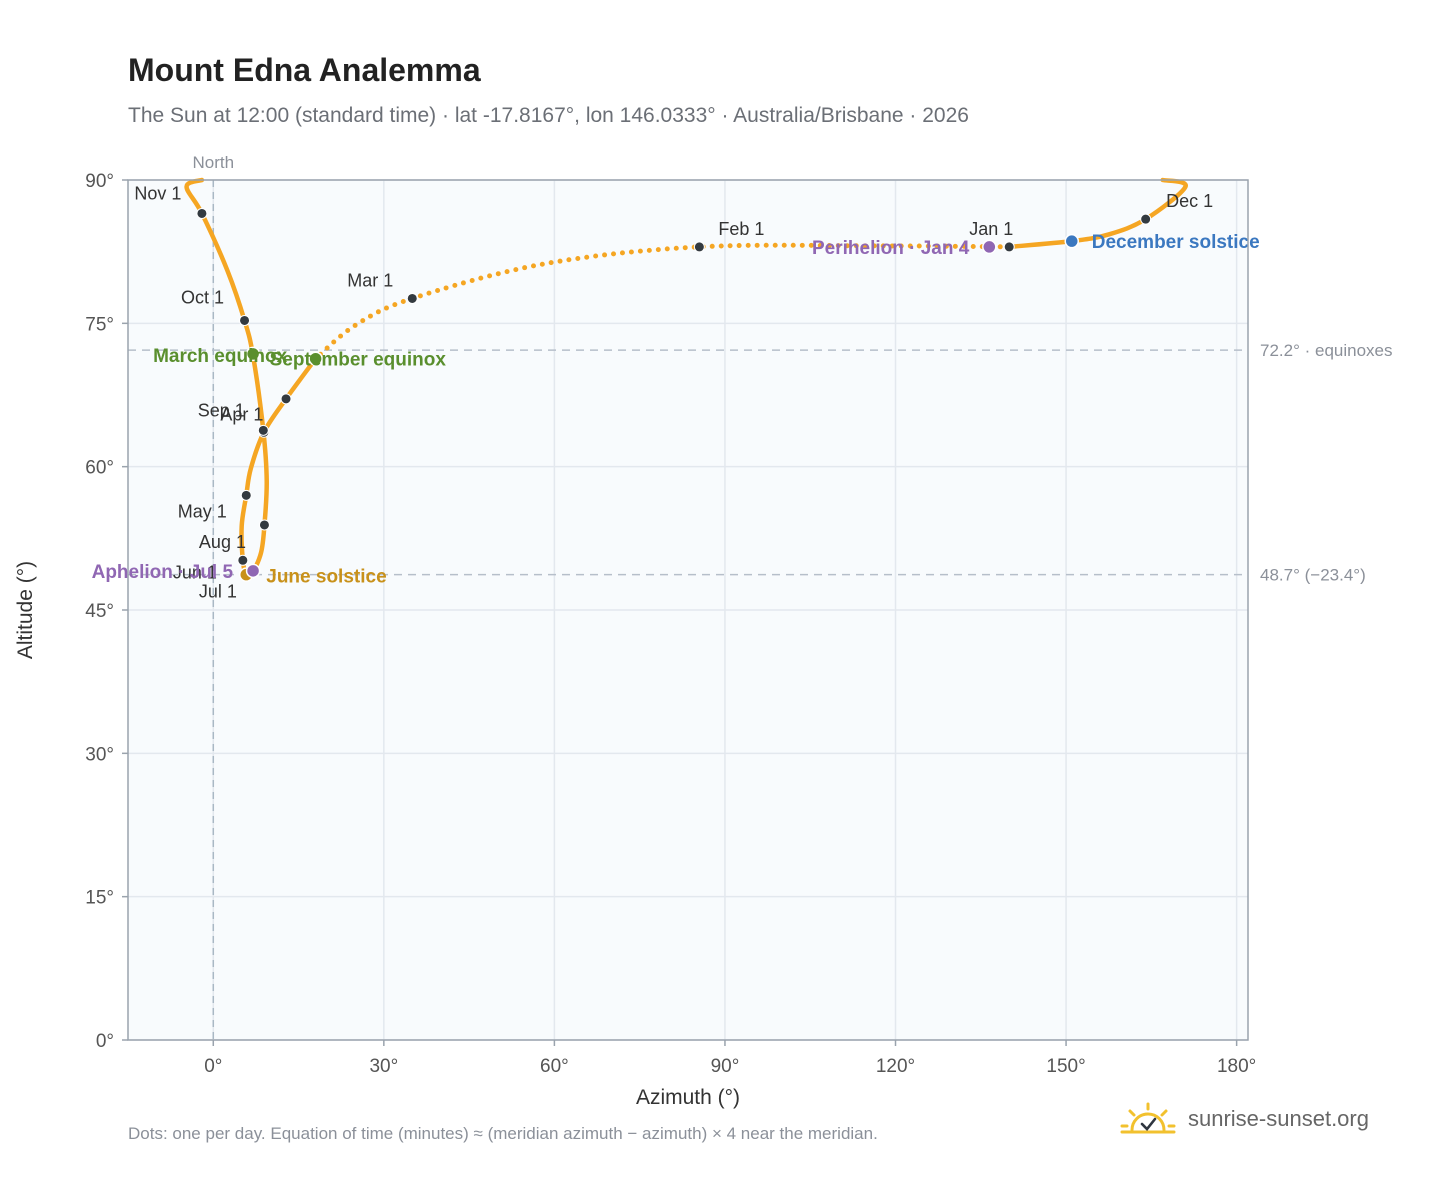 Image resolution: width=1448 pixels, height=1188 pixels. I want to click on x-tick-label: 150°, so click(1065, 1066).